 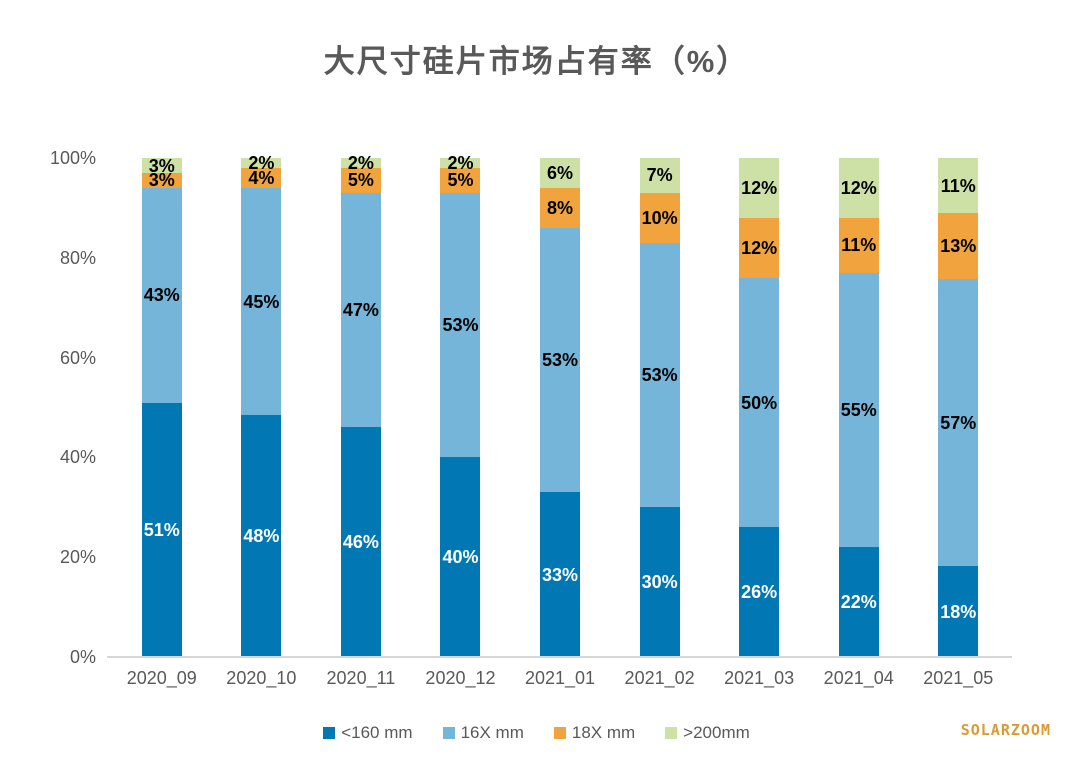 What do you see at coordinates (261, 178) in the screenshot?
I see `bar-segment: 4%` at bounding box center [261, 178].